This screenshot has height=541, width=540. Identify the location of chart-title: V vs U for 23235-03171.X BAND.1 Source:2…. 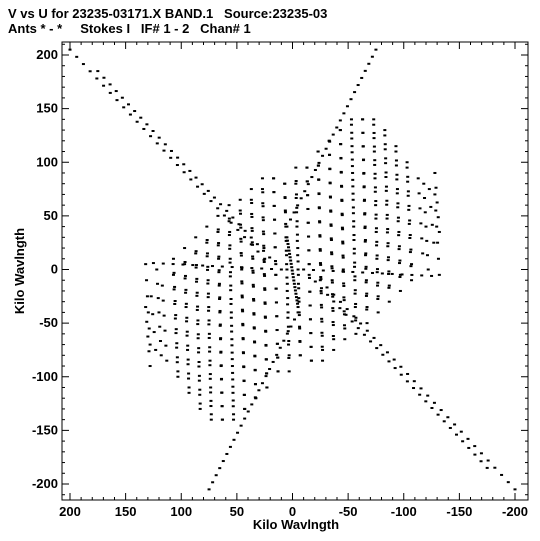
(168, 13).